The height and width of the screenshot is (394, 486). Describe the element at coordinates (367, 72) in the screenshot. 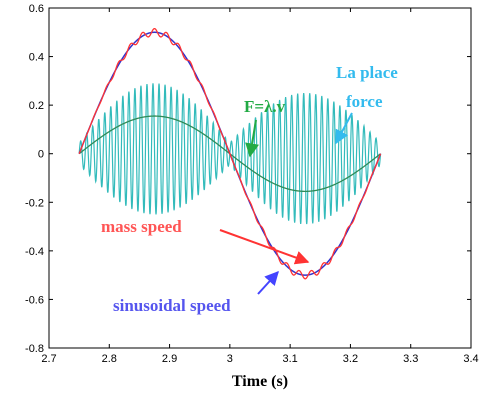

I see `annotation-laplace-line1: La place` at that location.